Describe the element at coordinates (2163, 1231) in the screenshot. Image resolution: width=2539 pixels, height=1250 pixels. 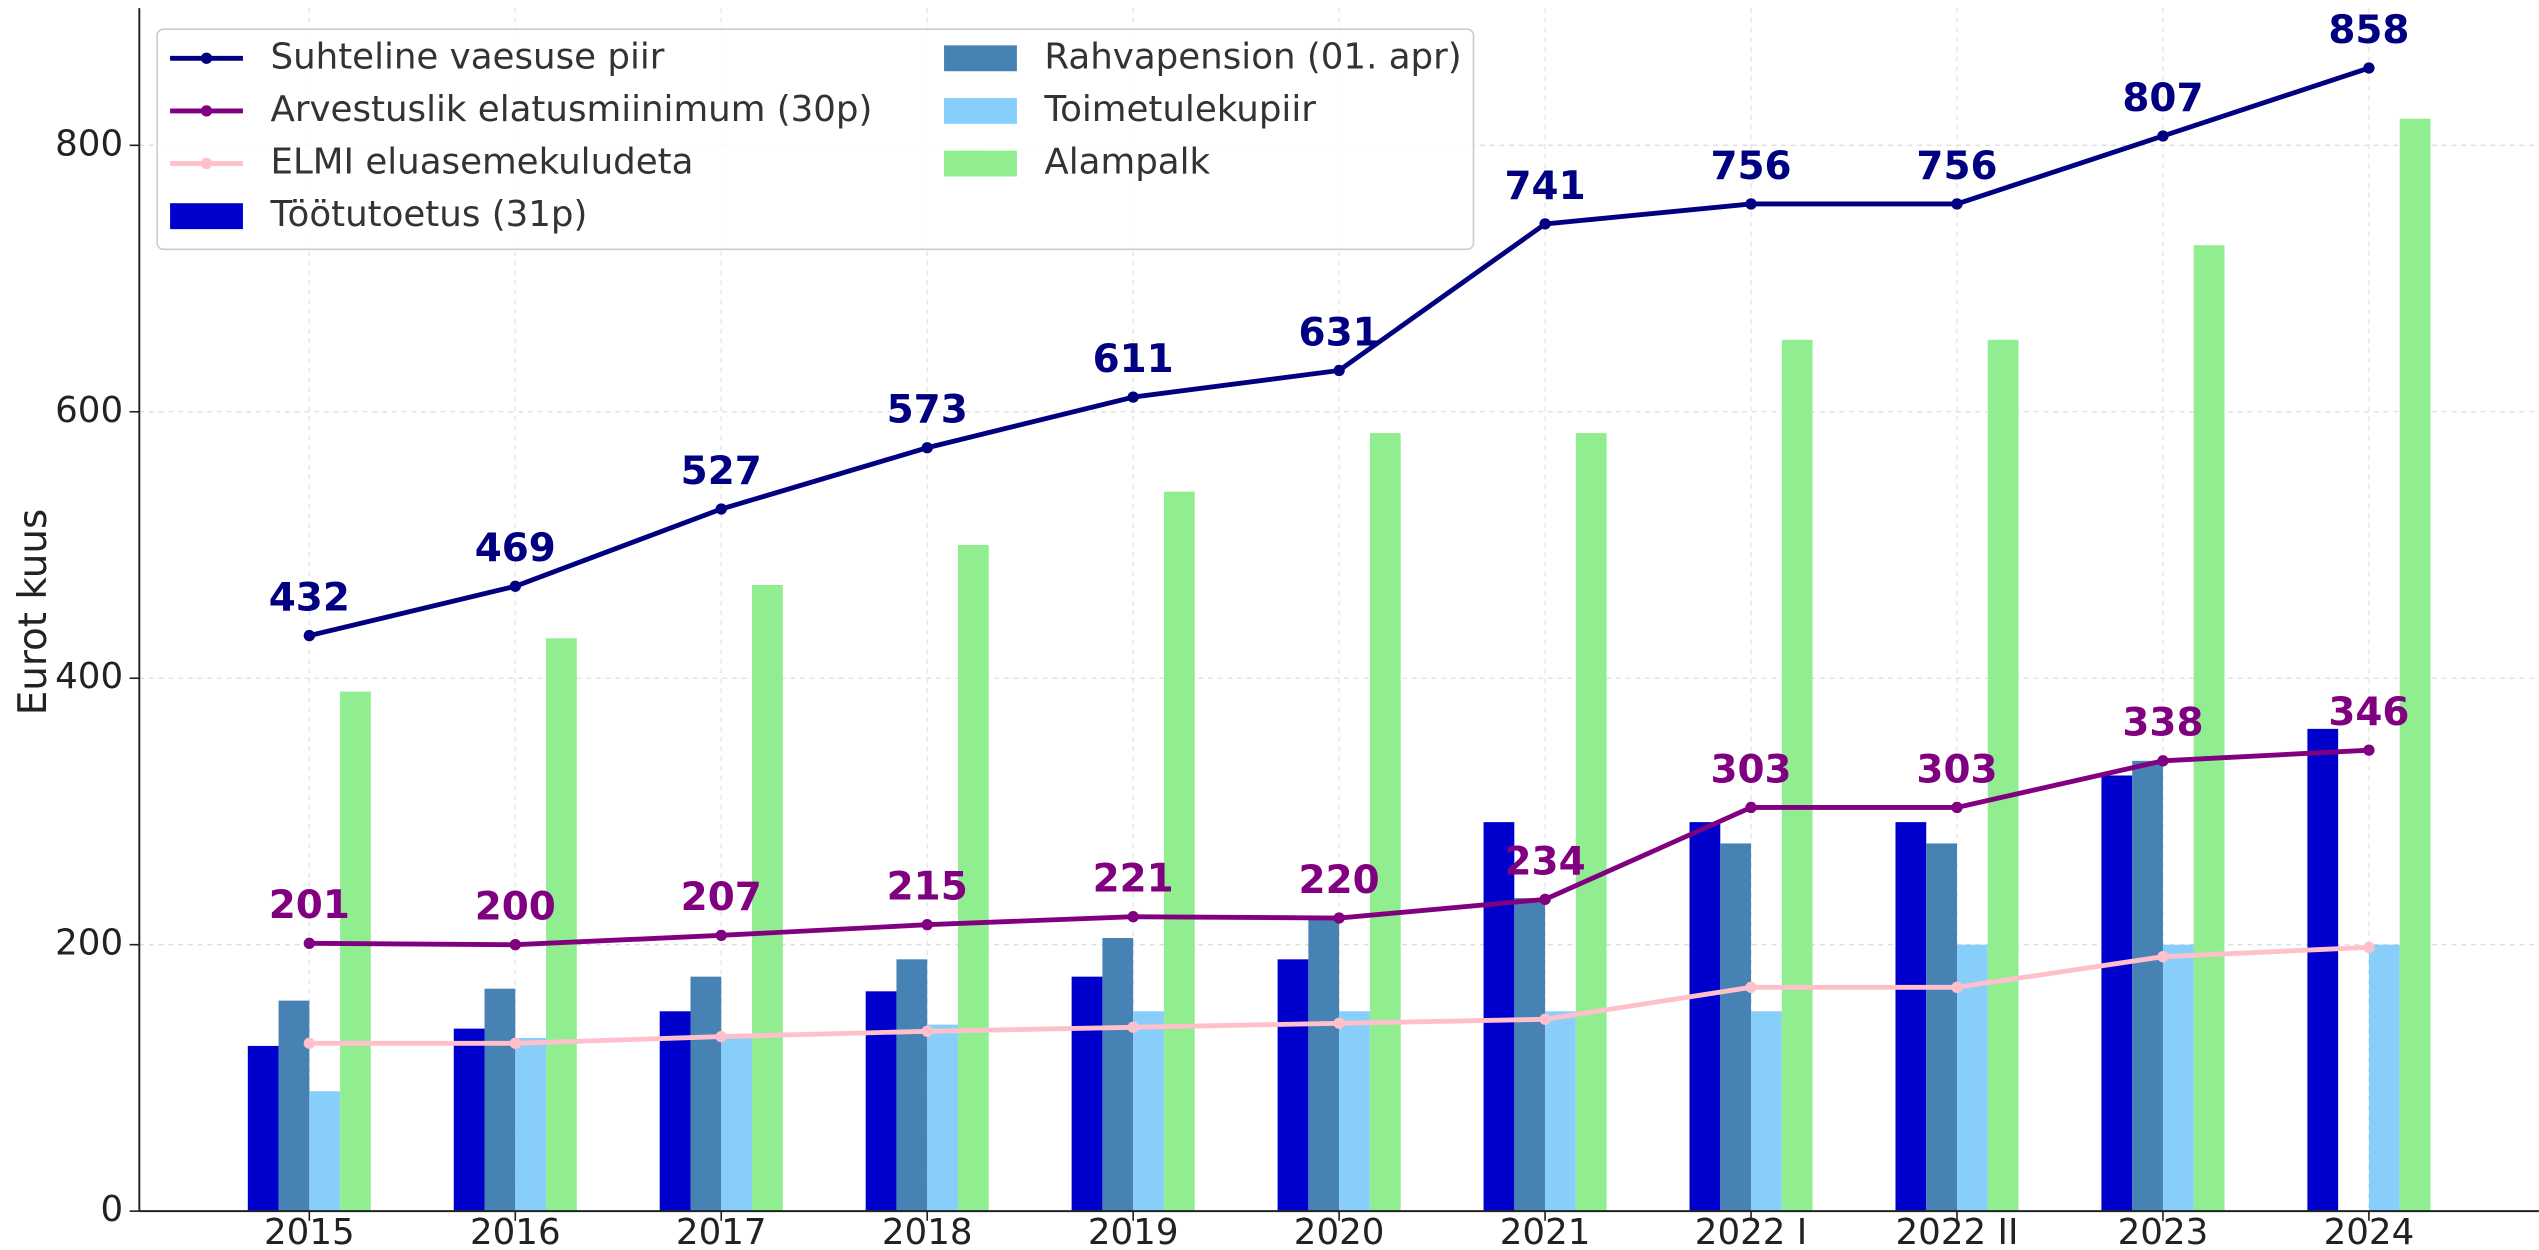
I see `x-tick-label: 2023` at that location.